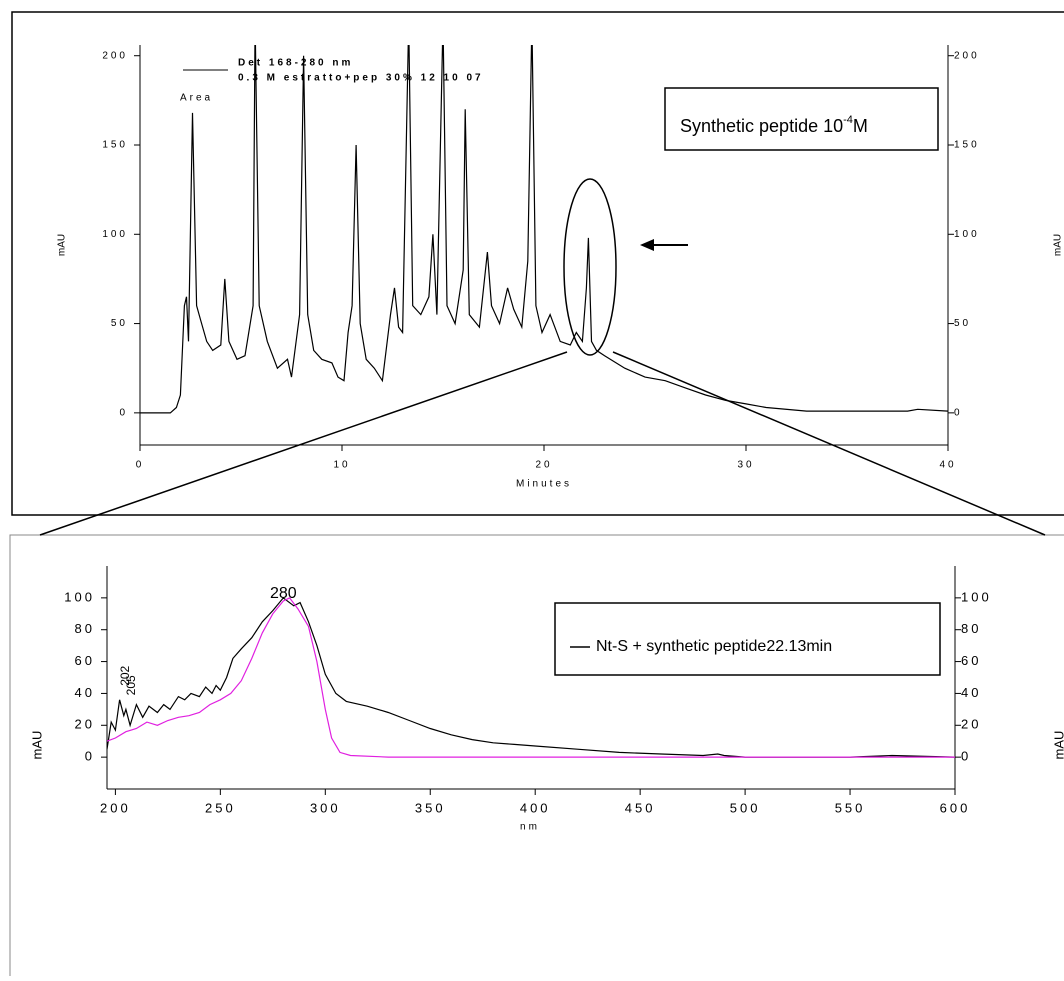 This screenshot has height=981, width=1064. Describe the element at coordinates (325, 807) in the screenshot. I see `x-tick-label: 300` at that location.